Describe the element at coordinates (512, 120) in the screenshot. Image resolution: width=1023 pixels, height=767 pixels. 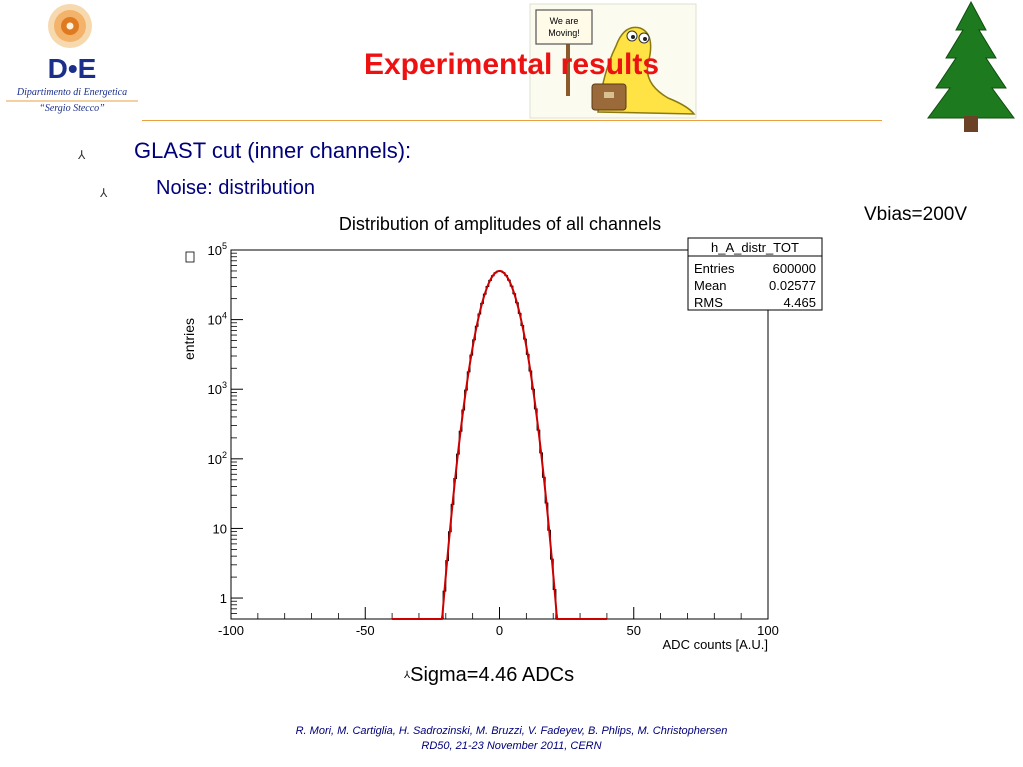
I see `header-divider` at that location.